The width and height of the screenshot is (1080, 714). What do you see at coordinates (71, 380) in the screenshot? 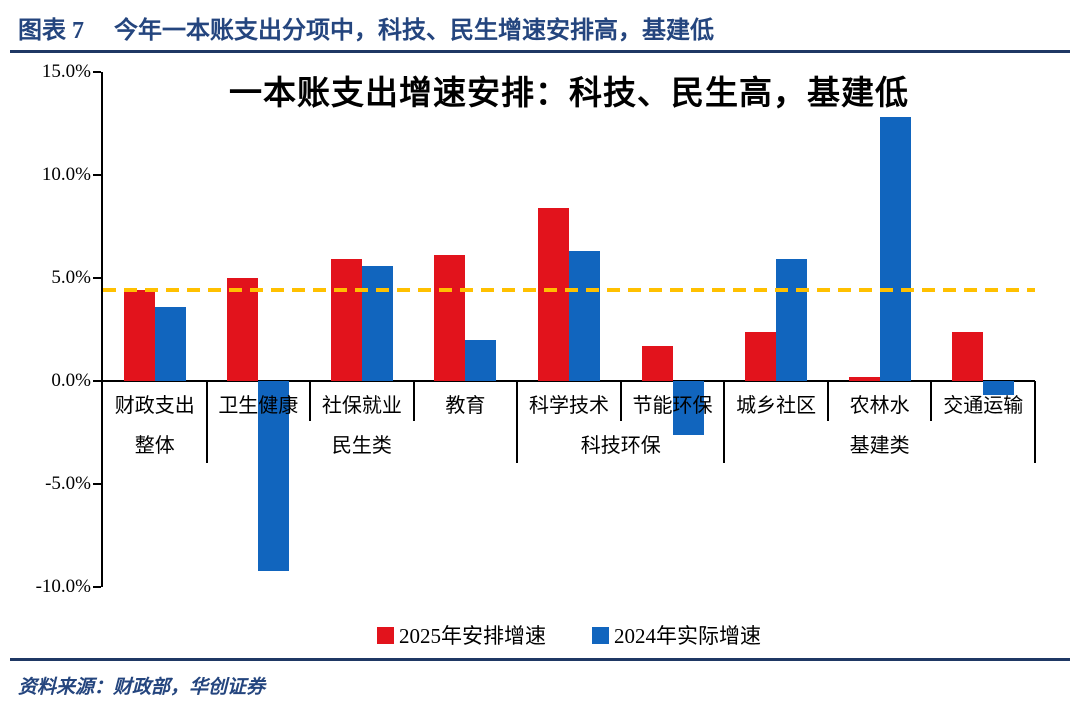
I see `y-axis-tick-label: 0.0%` at bounding box center [71, 380].